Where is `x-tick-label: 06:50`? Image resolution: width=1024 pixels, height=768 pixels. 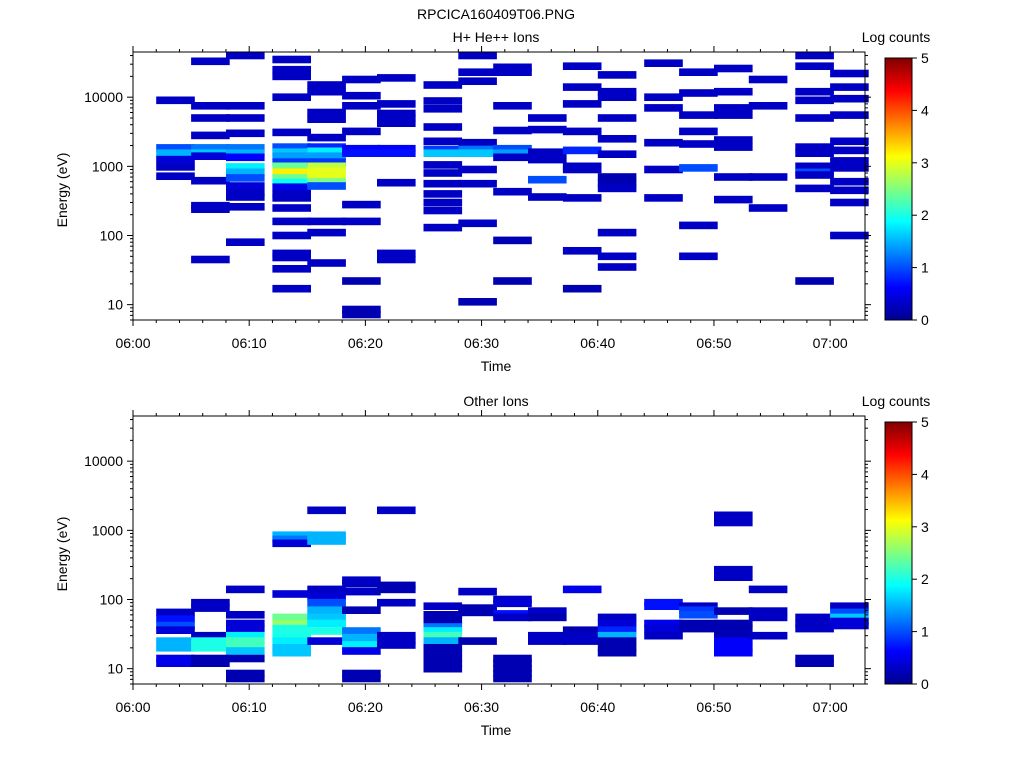
x-tick-label: 06:50 is located at coordinates (713, 707).